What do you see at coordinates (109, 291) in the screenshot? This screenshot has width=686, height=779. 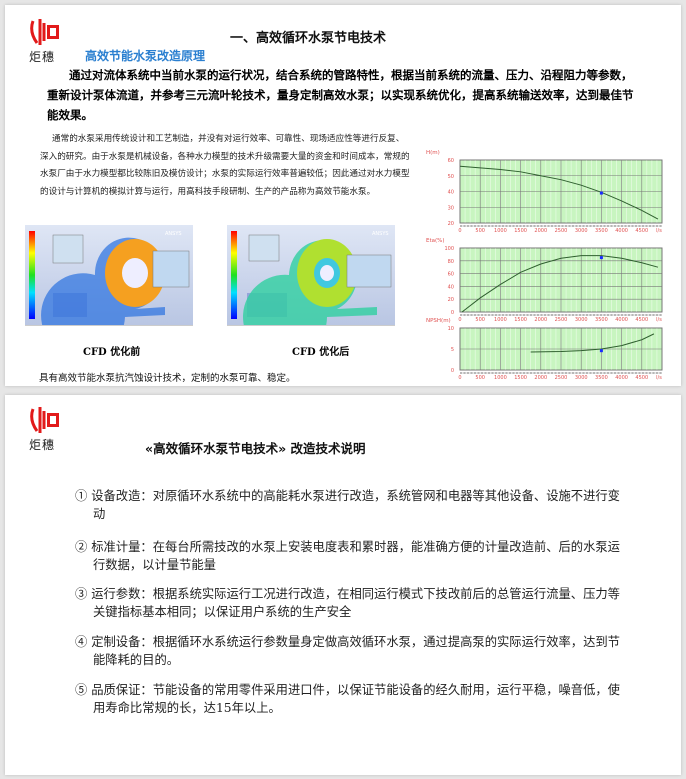 I see `cfd-before-image: ANSYS` at bounding box center [109, 291].